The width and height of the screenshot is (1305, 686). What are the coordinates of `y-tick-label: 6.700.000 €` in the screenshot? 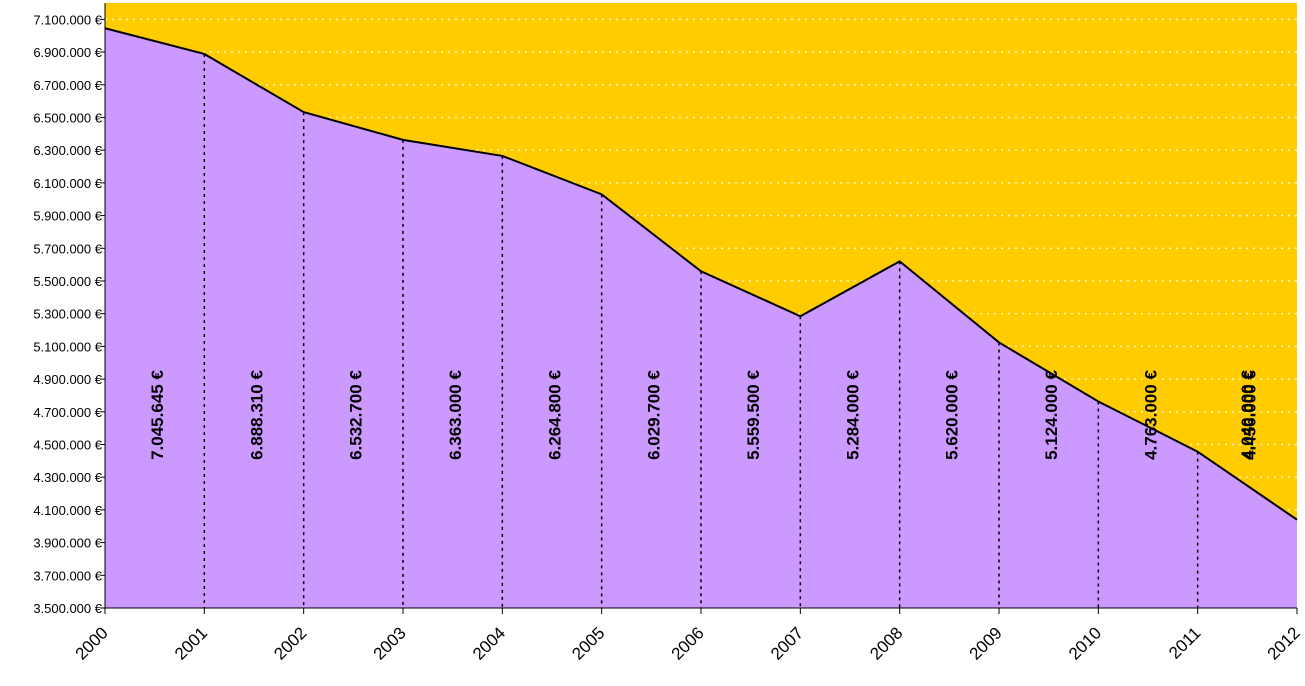 It's located at (67, 85).